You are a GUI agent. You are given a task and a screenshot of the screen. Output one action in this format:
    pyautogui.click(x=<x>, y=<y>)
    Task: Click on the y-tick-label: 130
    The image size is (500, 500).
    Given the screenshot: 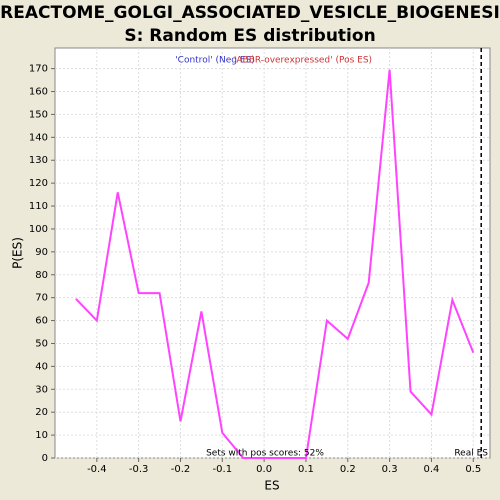 What is the action you would take?
    pyautogui.click(x=38, y=160)
    